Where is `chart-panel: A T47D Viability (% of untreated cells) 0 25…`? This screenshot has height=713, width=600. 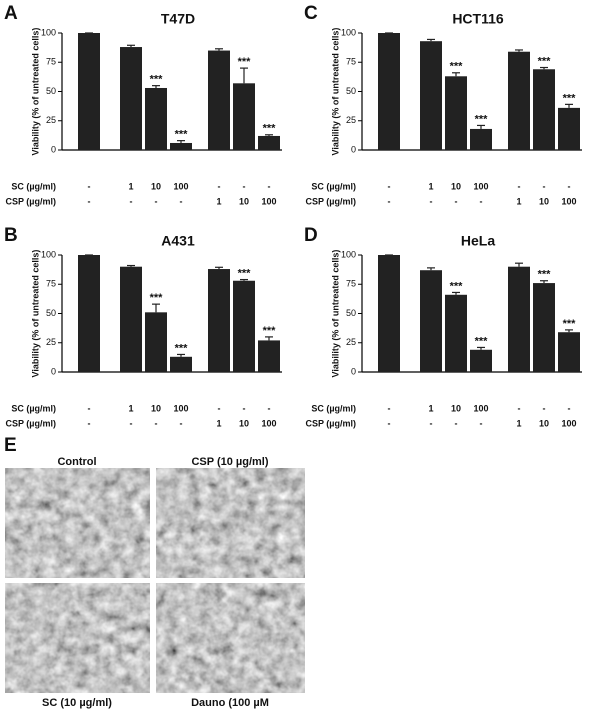
chart-panel: A T47D Viability (% of untreated cells) 0 25… is located at coordinates (143, 104).